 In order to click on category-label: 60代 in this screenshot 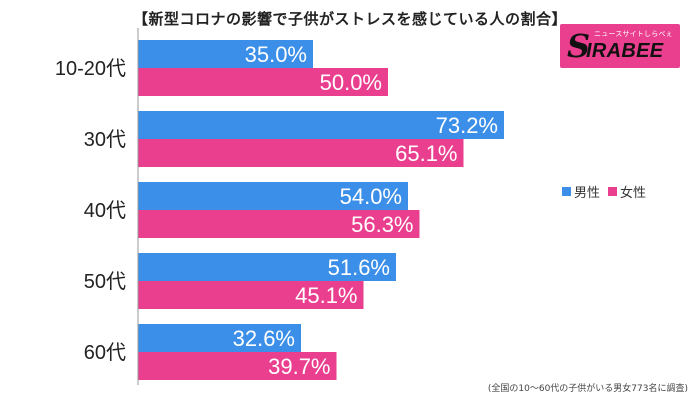, I will do `click(105, 352)`.